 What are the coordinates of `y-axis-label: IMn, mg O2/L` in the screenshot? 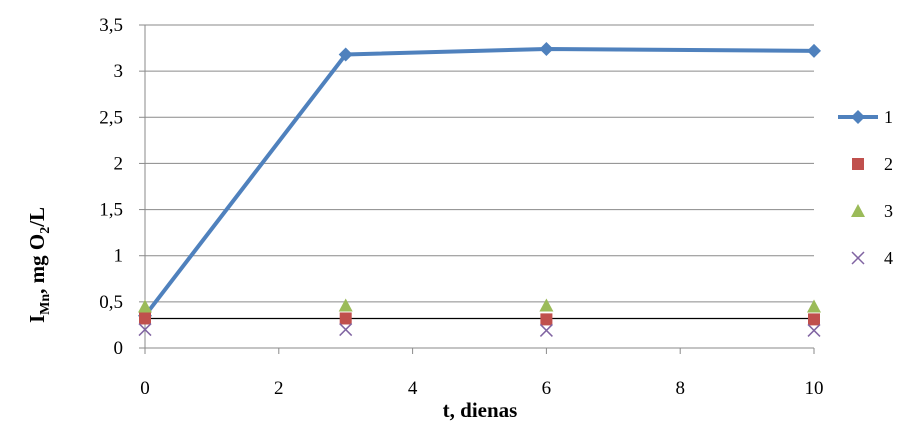 It's located at (39, 265).